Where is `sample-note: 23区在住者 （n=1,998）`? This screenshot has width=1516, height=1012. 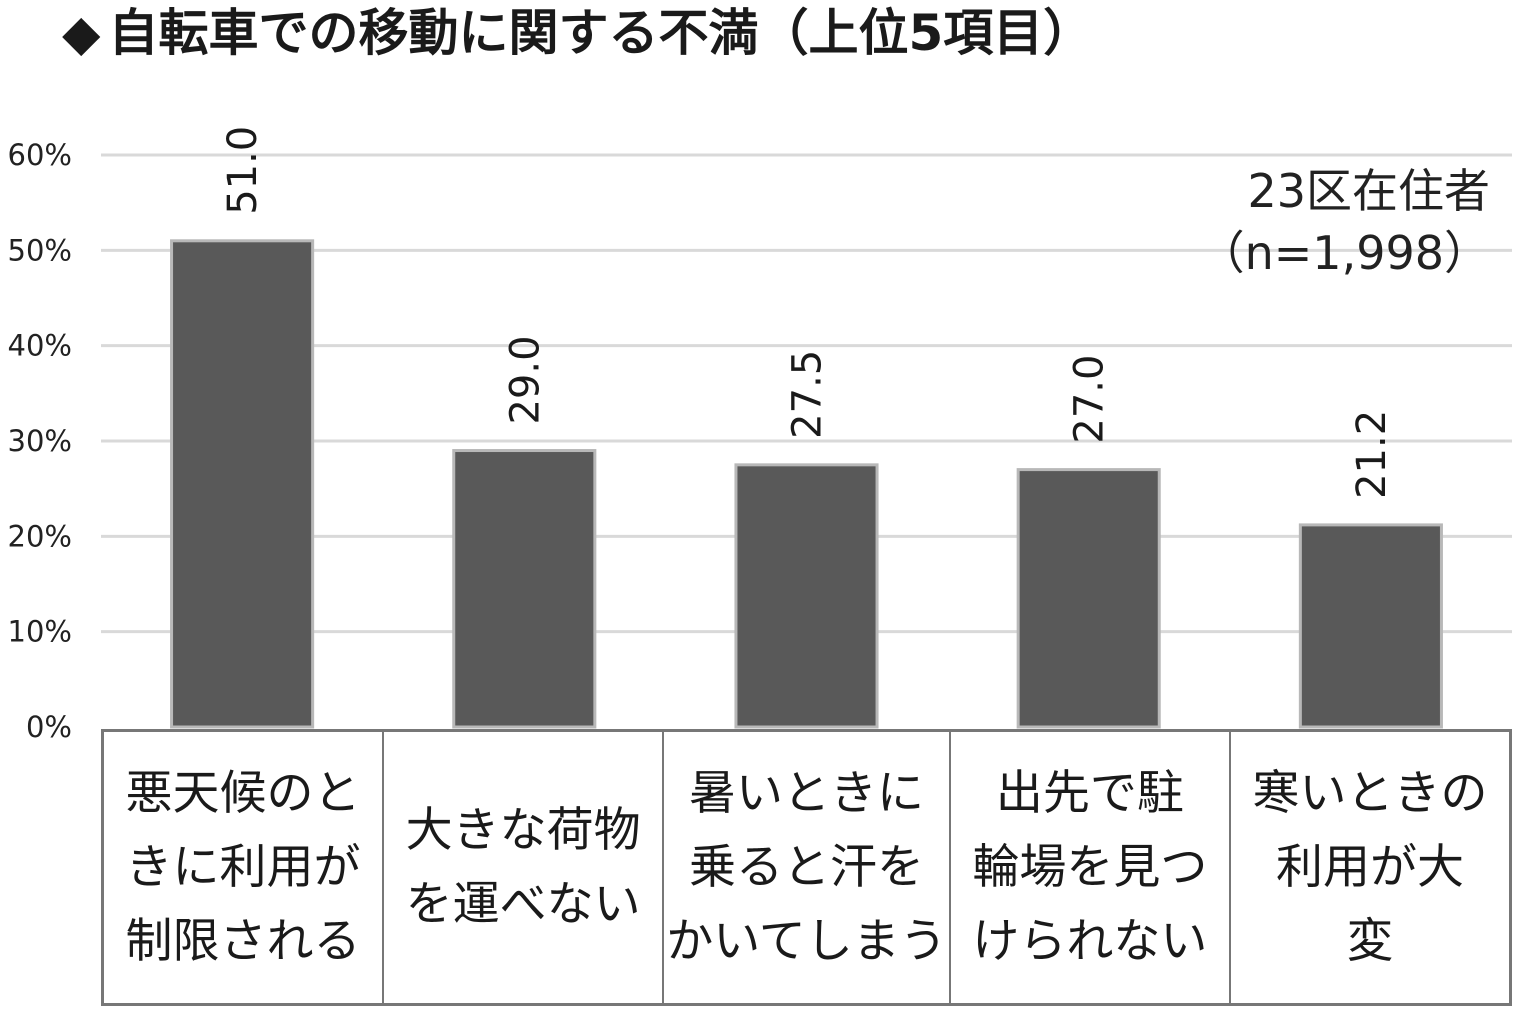
sample-note: 23区在住者 （n=1,998） is located at coordinates (1344, 222).